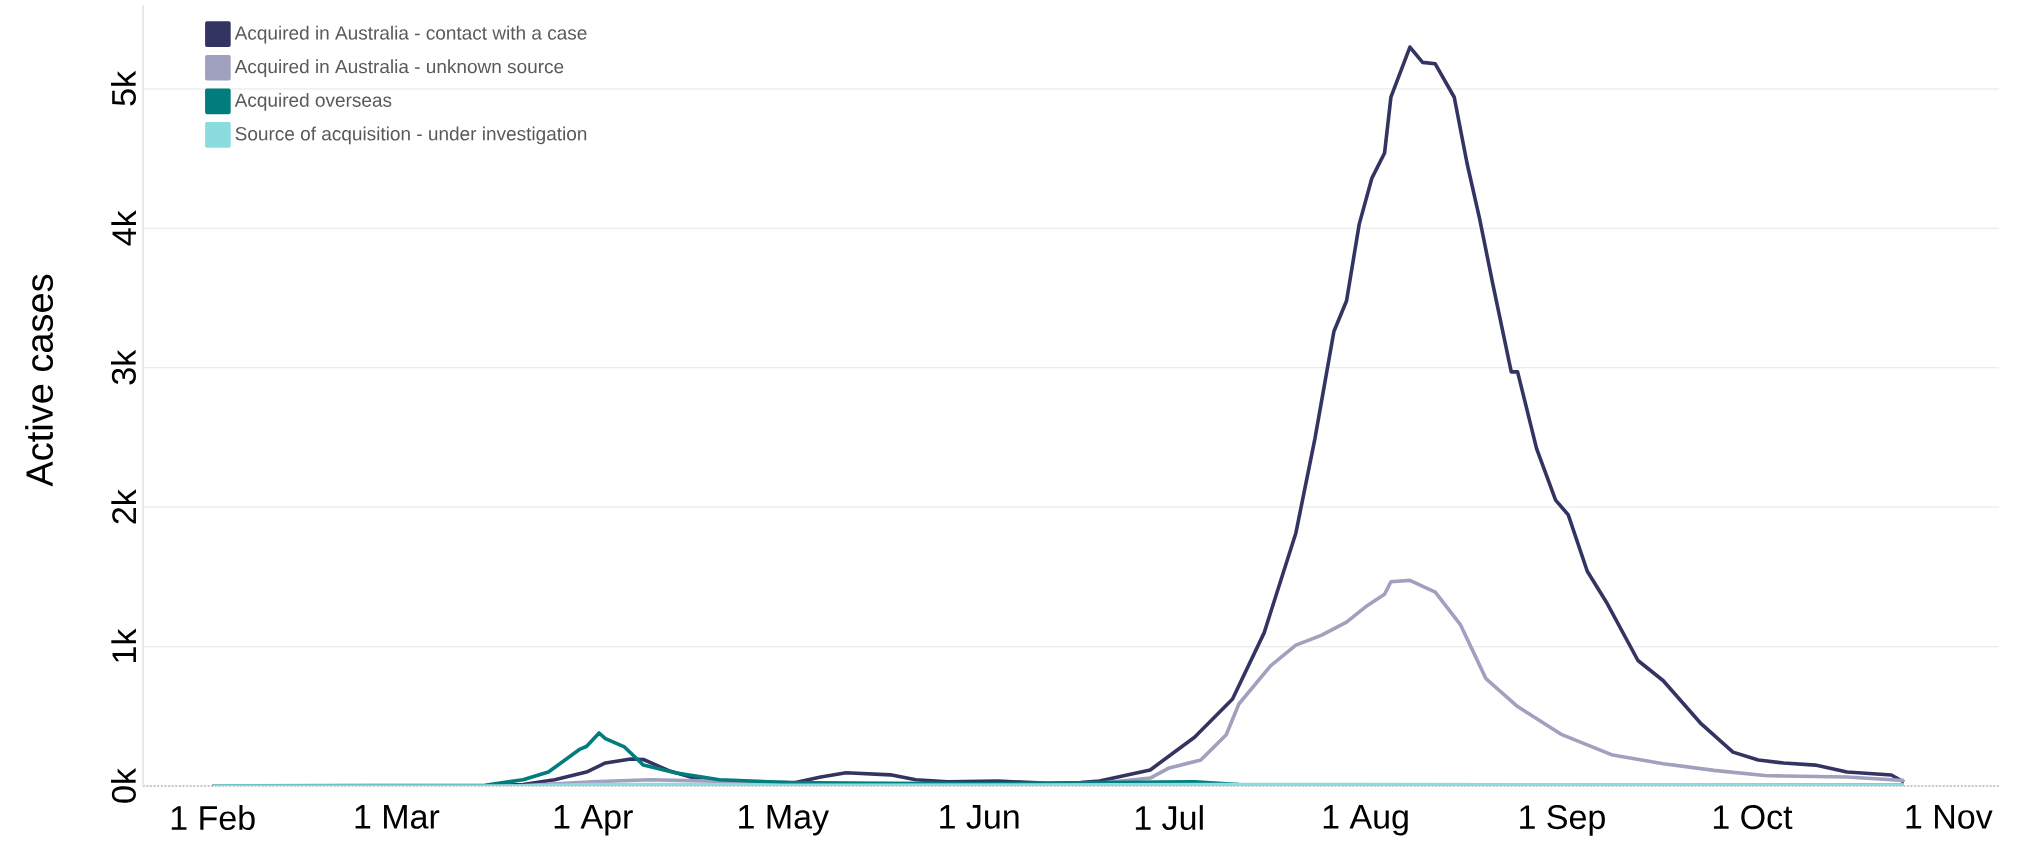 The image size is (2018, 858). Describe the element at coordinates (123, 367) in the screenshot. I see `y-tick-label: 3k` at that location.